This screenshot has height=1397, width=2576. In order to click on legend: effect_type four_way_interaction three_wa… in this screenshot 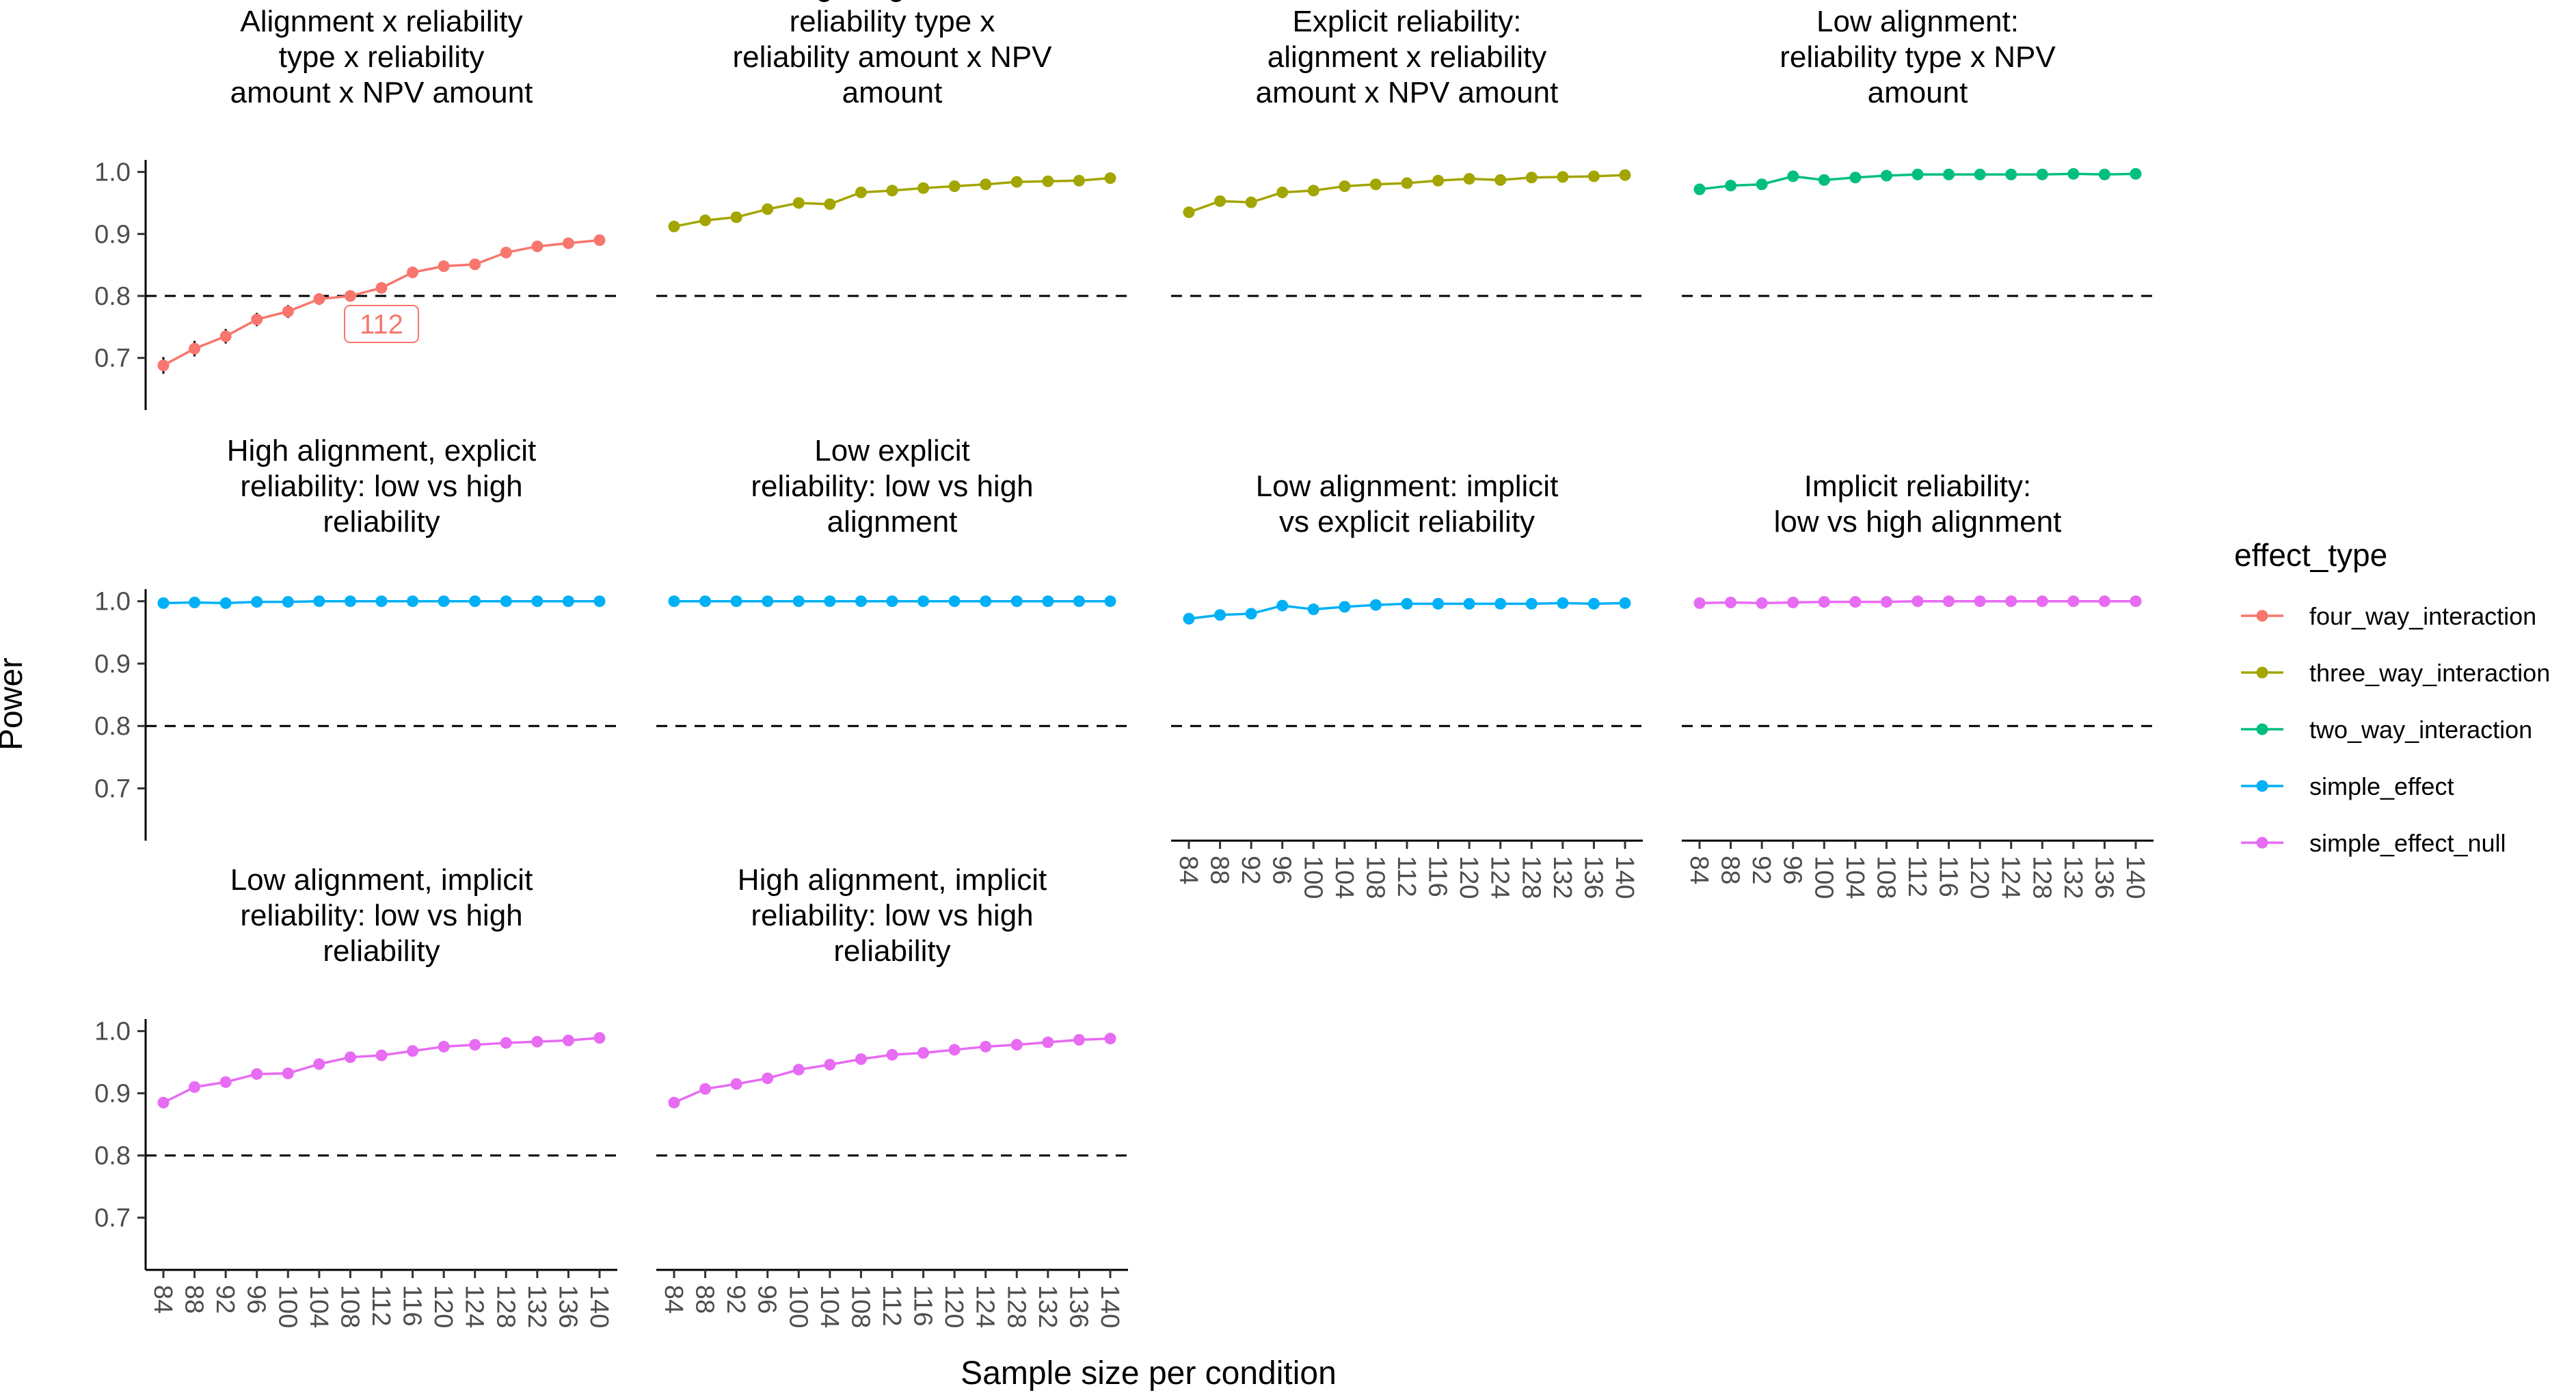, I will do `click(2392, 697)`.